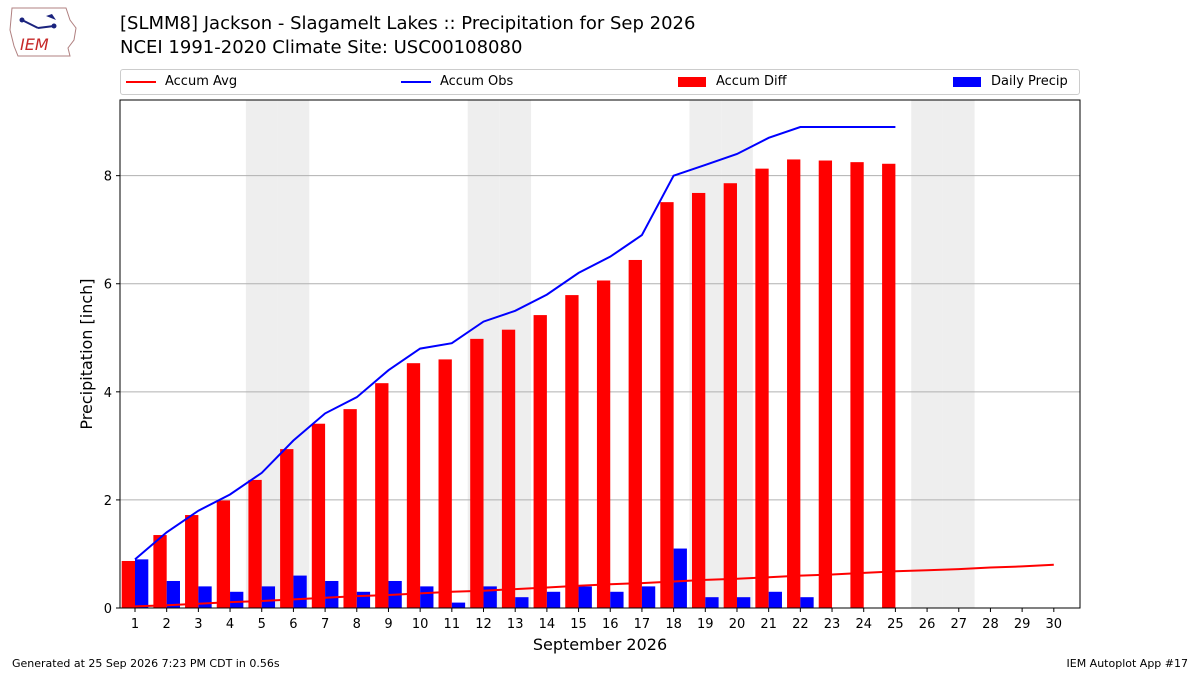 The height and width of the screenshot is (675, 1200). Describe the element at coordinates (108, 393) in the screenshot. I see `y-tick-label: 4` at that location.